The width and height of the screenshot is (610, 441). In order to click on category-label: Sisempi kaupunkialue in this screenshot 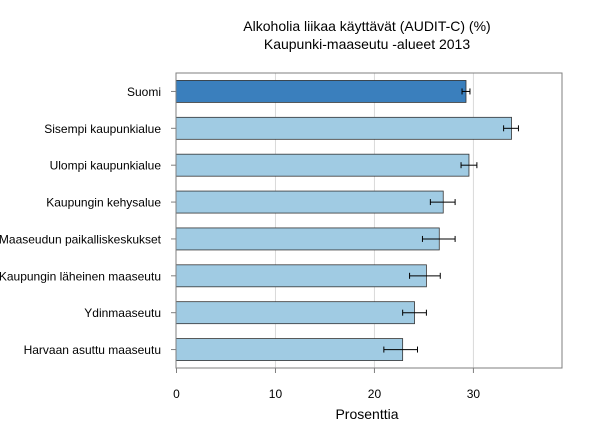, I will do `click(102, 129)`.